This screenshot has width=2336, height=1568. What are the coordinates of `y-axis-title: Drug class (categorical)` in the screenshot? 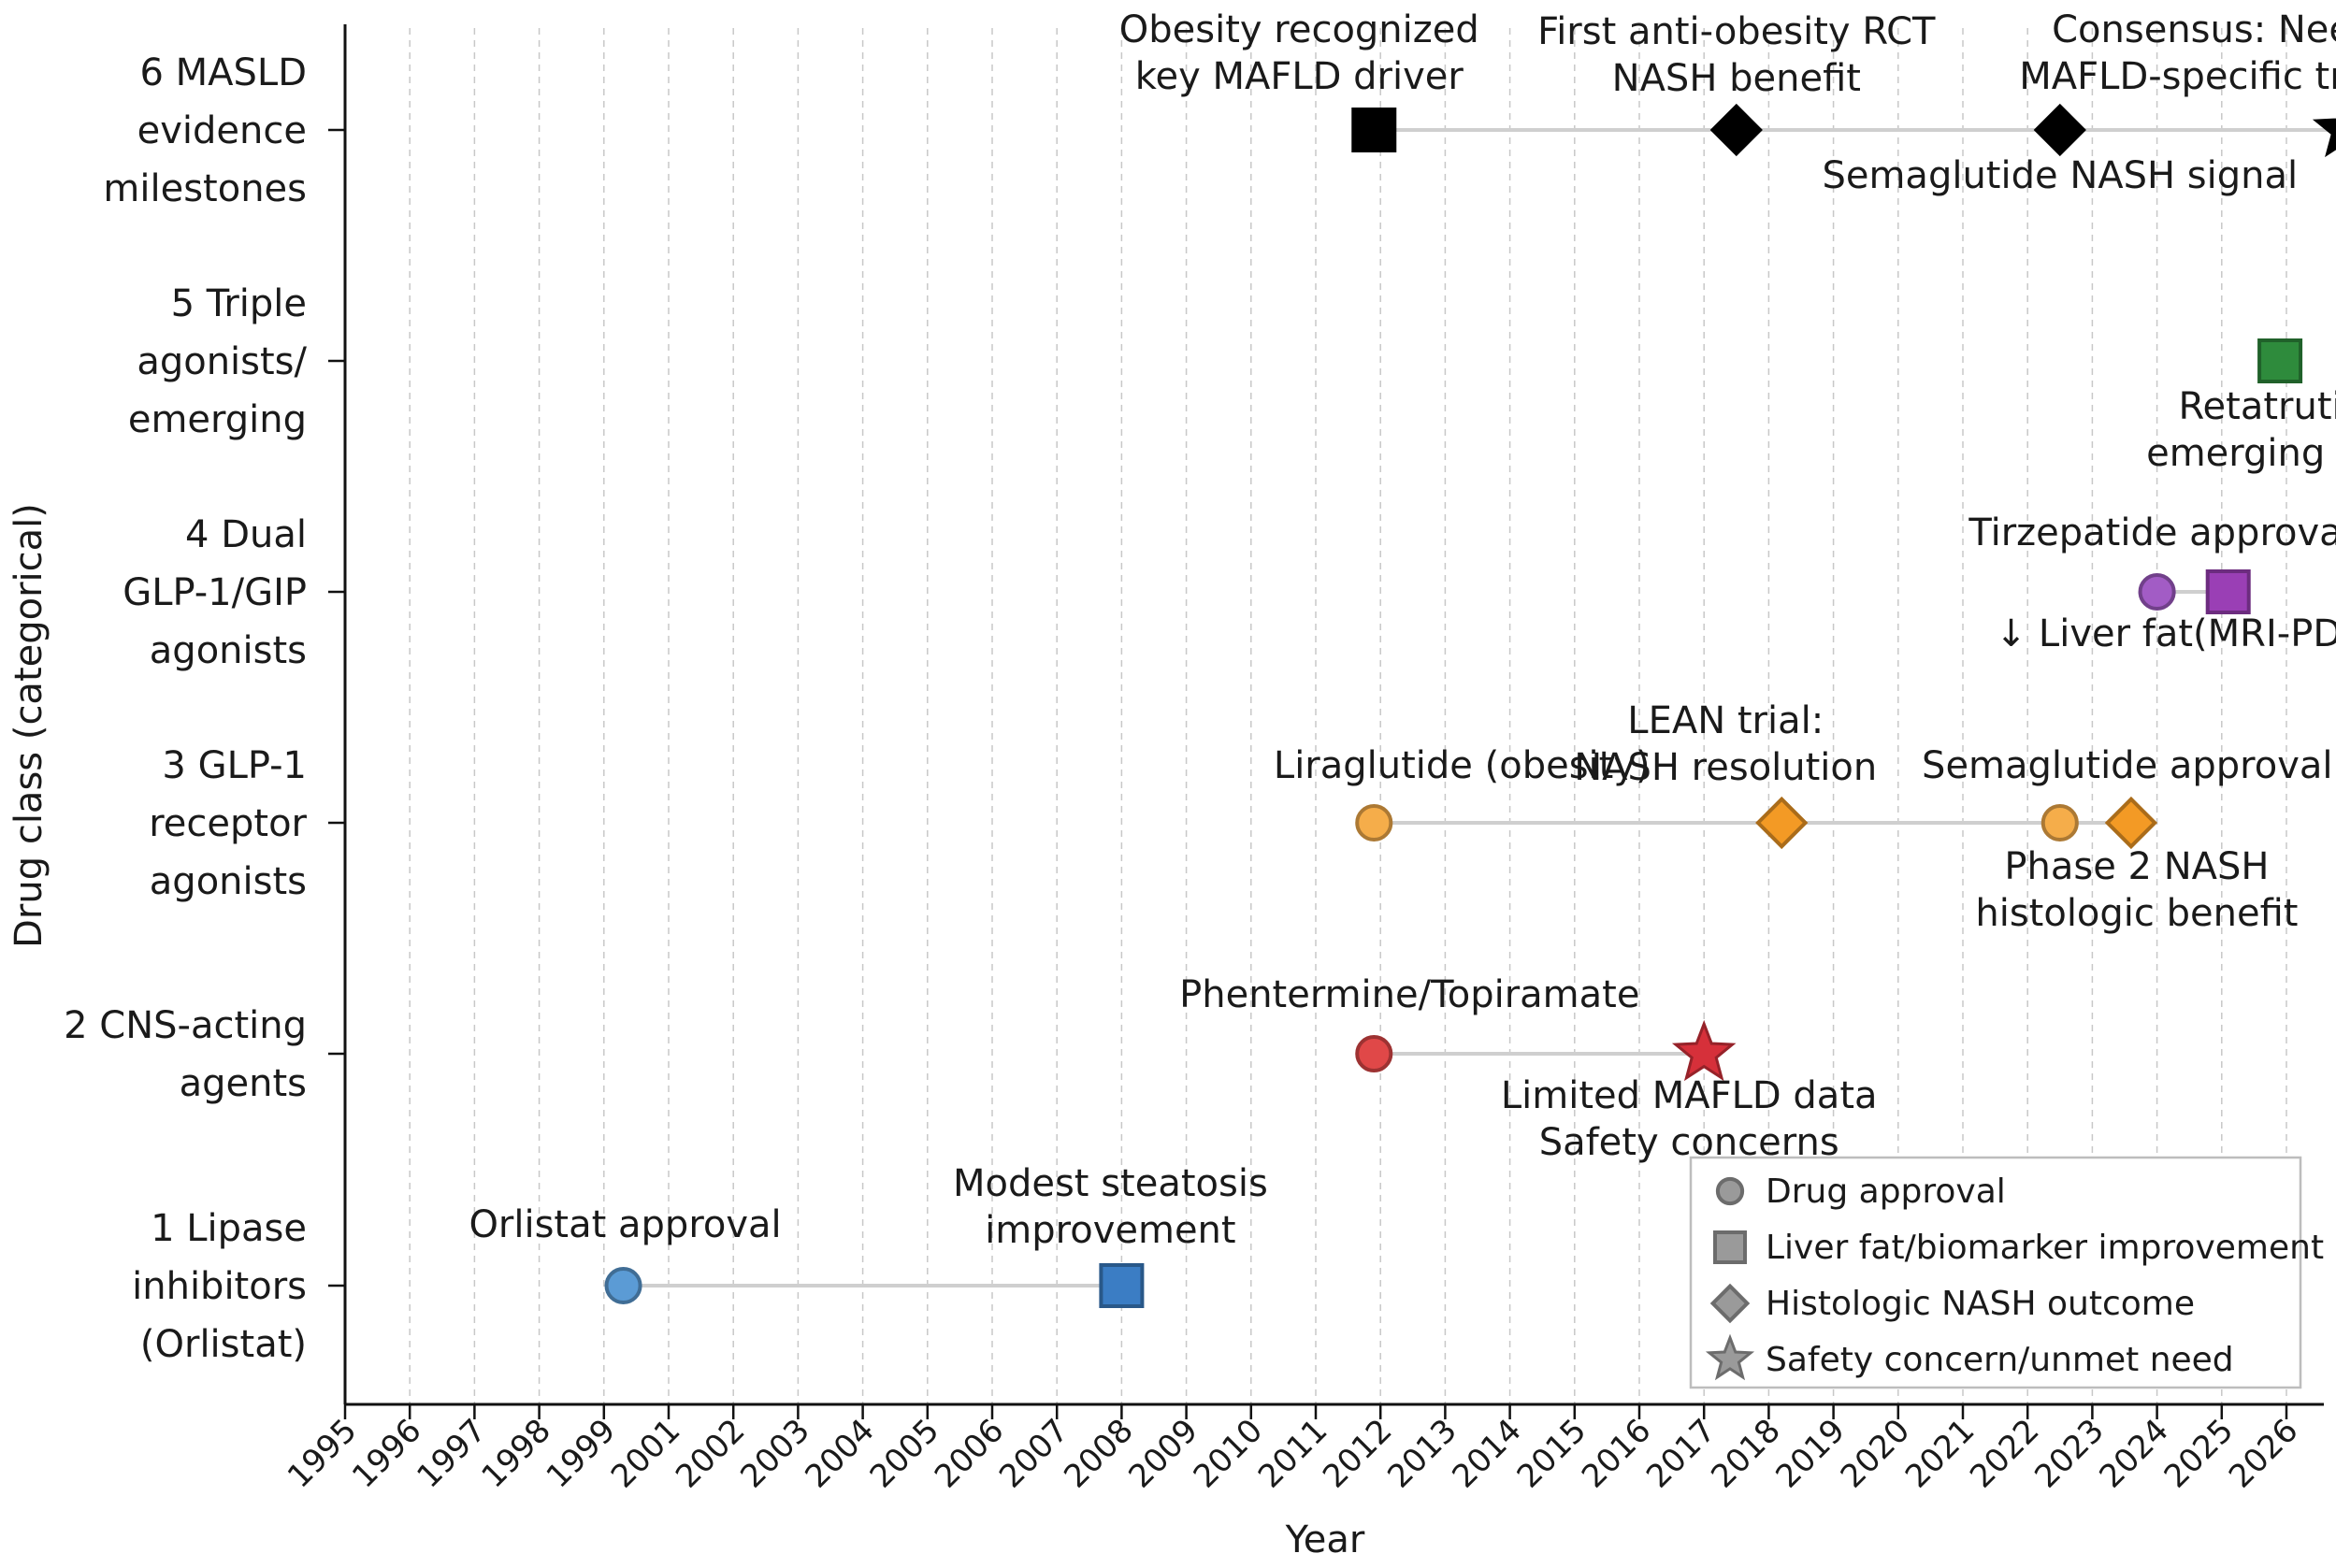 It's located at (28, 725).